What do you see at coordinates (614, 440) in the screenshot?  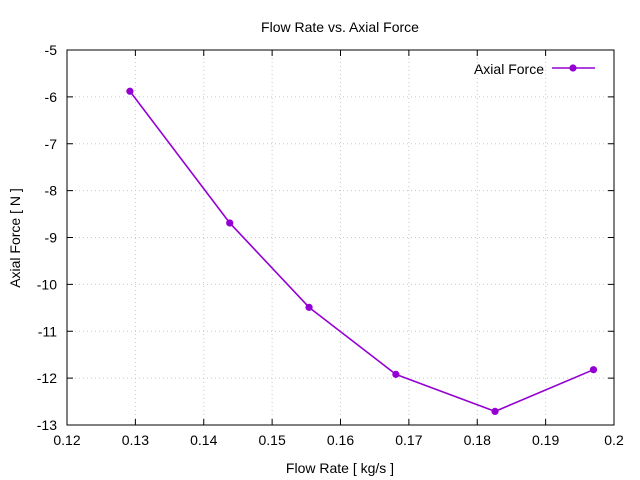 I see `x-tick-label: 0.2` at bounding box center [614, 440].